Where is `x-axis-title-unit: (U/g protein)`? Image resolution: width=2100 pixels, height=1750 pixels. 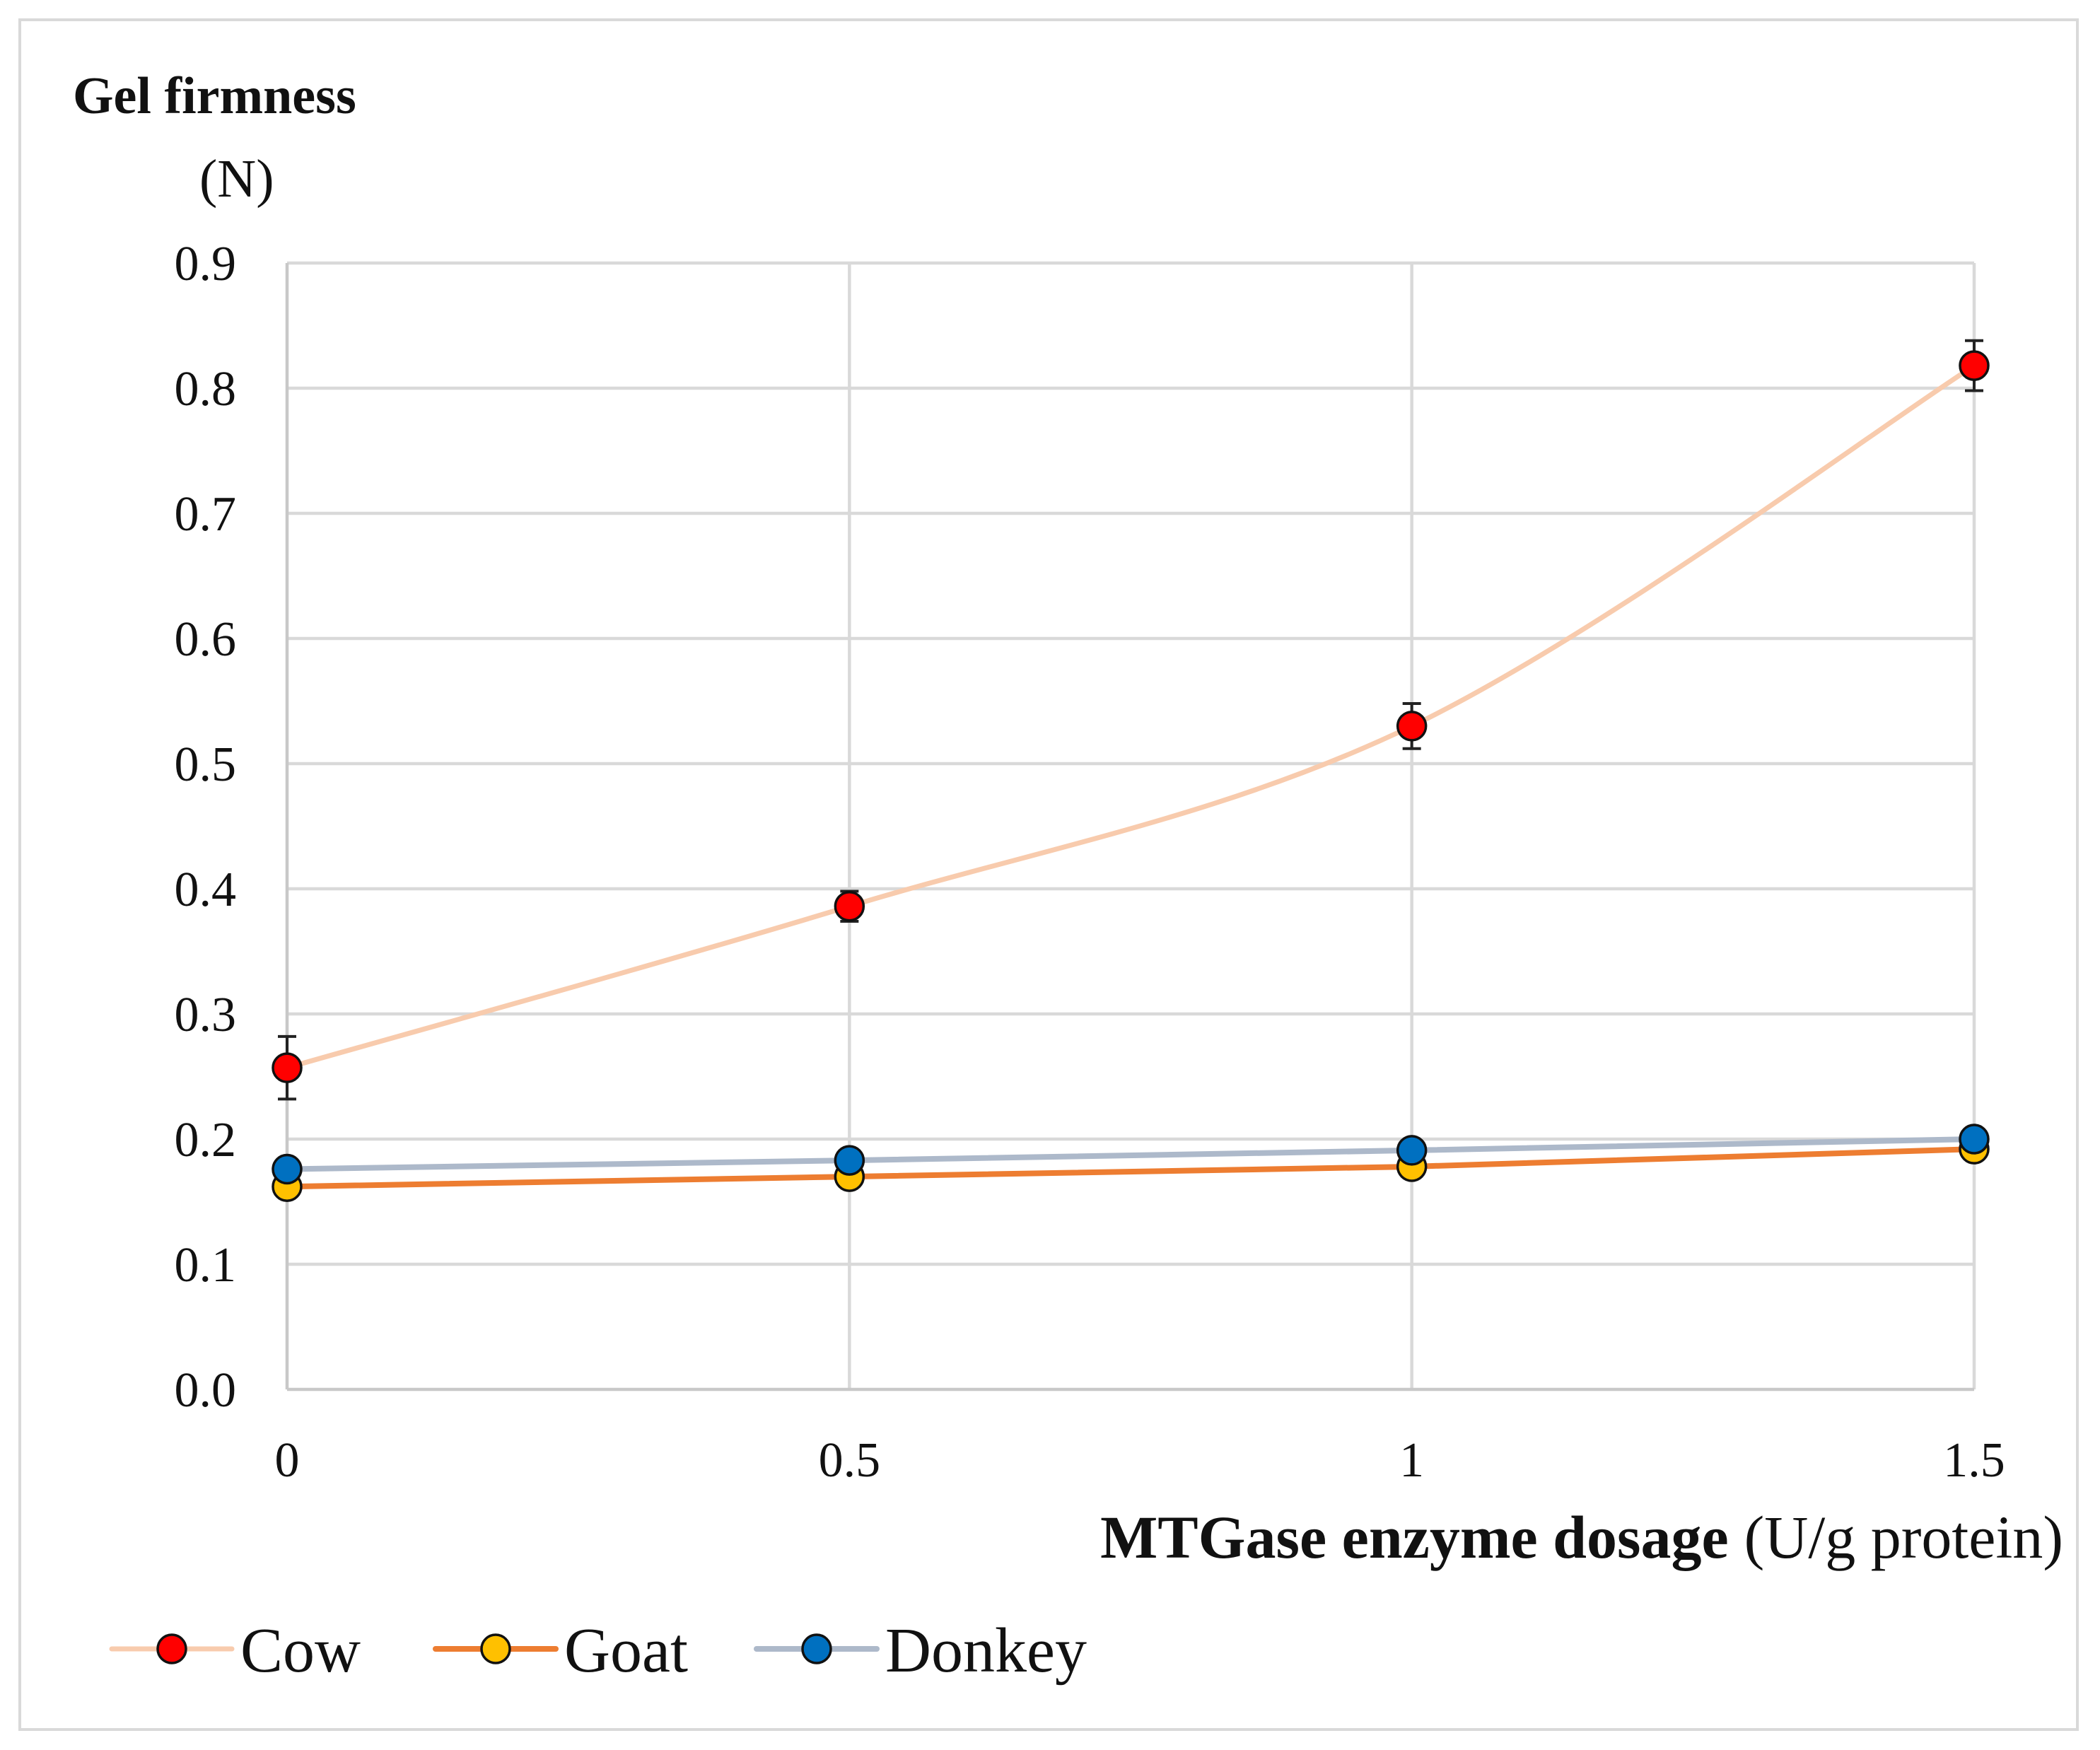
x-axis-title-unit: (U/g protein) is located at coordinates (1903, 1537).